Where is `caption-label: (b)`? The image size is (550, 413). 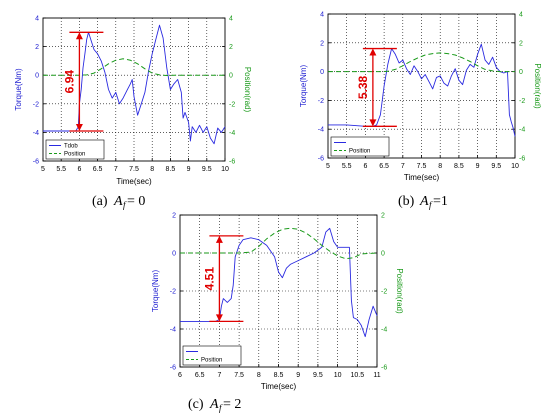 caption-label: (b) is located at coordinates (406, 201).